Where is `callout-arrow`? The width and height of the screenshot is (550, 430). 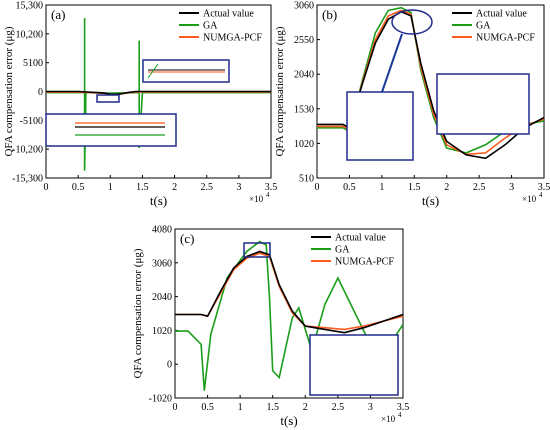
callout-arrow is located at coordinates (392, 63).